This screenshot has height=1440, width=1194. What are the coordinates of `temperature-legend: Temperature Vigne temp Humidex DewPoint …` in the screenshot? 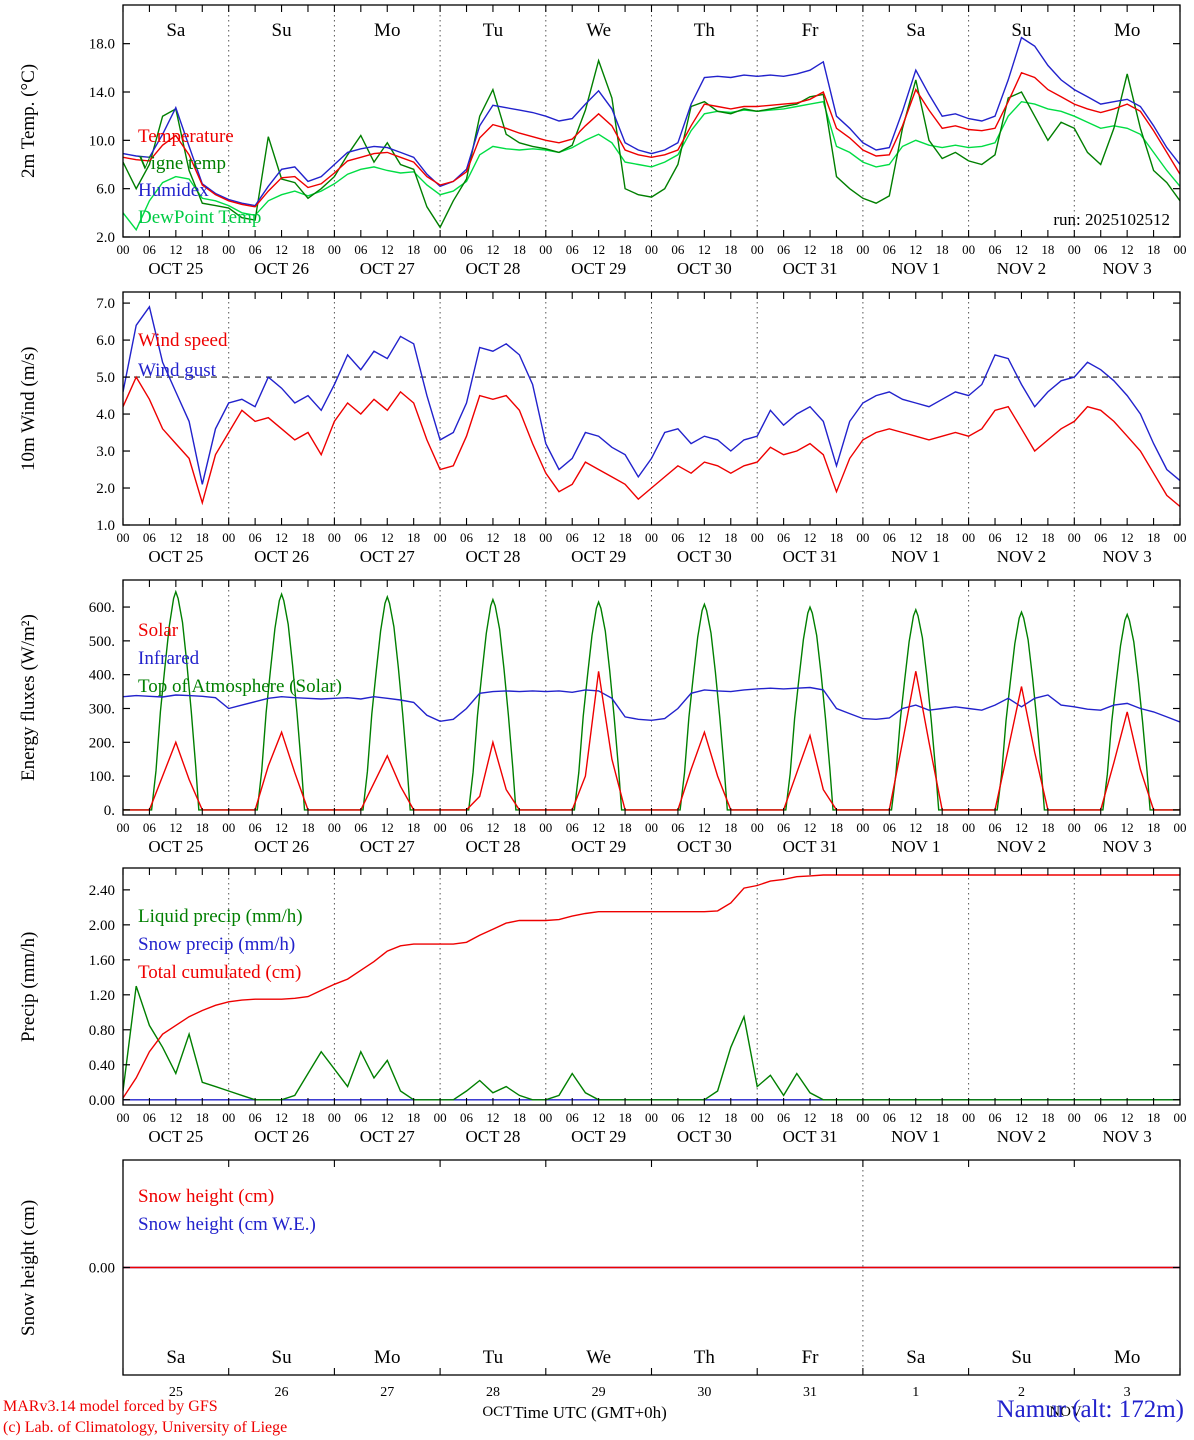 It's located at (199, 177).